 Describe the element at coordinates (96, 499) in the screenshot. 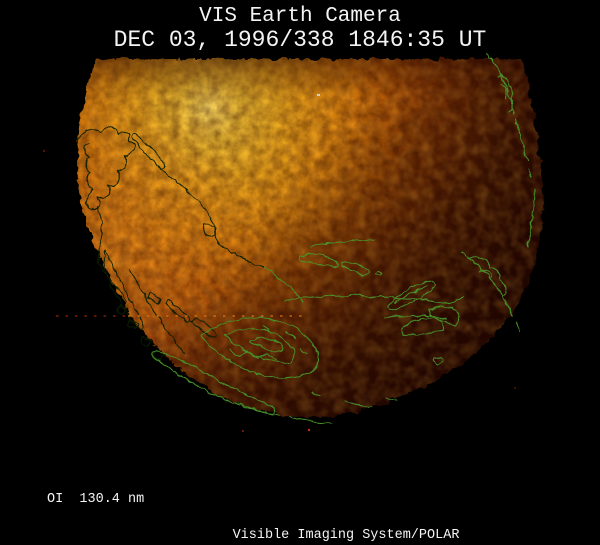

I see `wavelength-label: OI 130.4 nm` at that location.